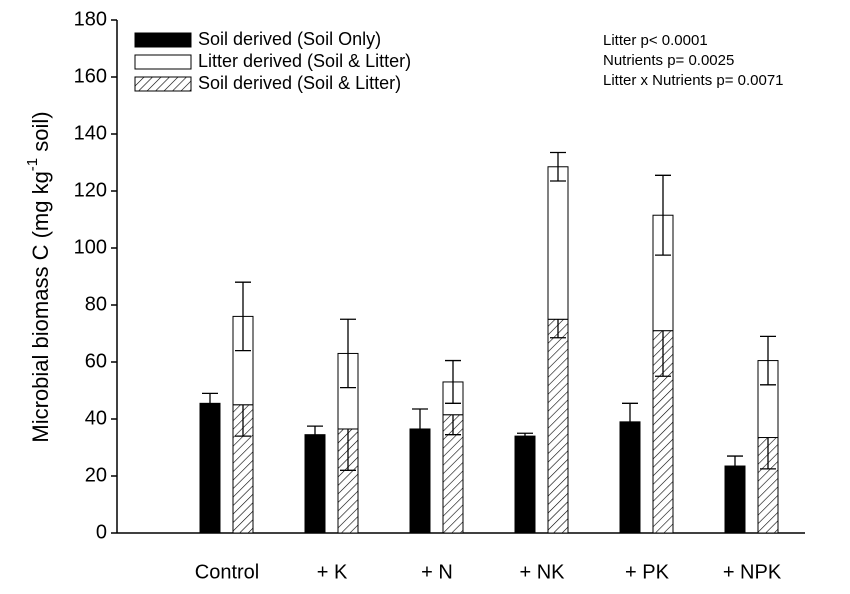  What do you see at coordinates (96, 304) in the screenshot?
I see `y-tick-label: 80` at bounding box center [96, 304].